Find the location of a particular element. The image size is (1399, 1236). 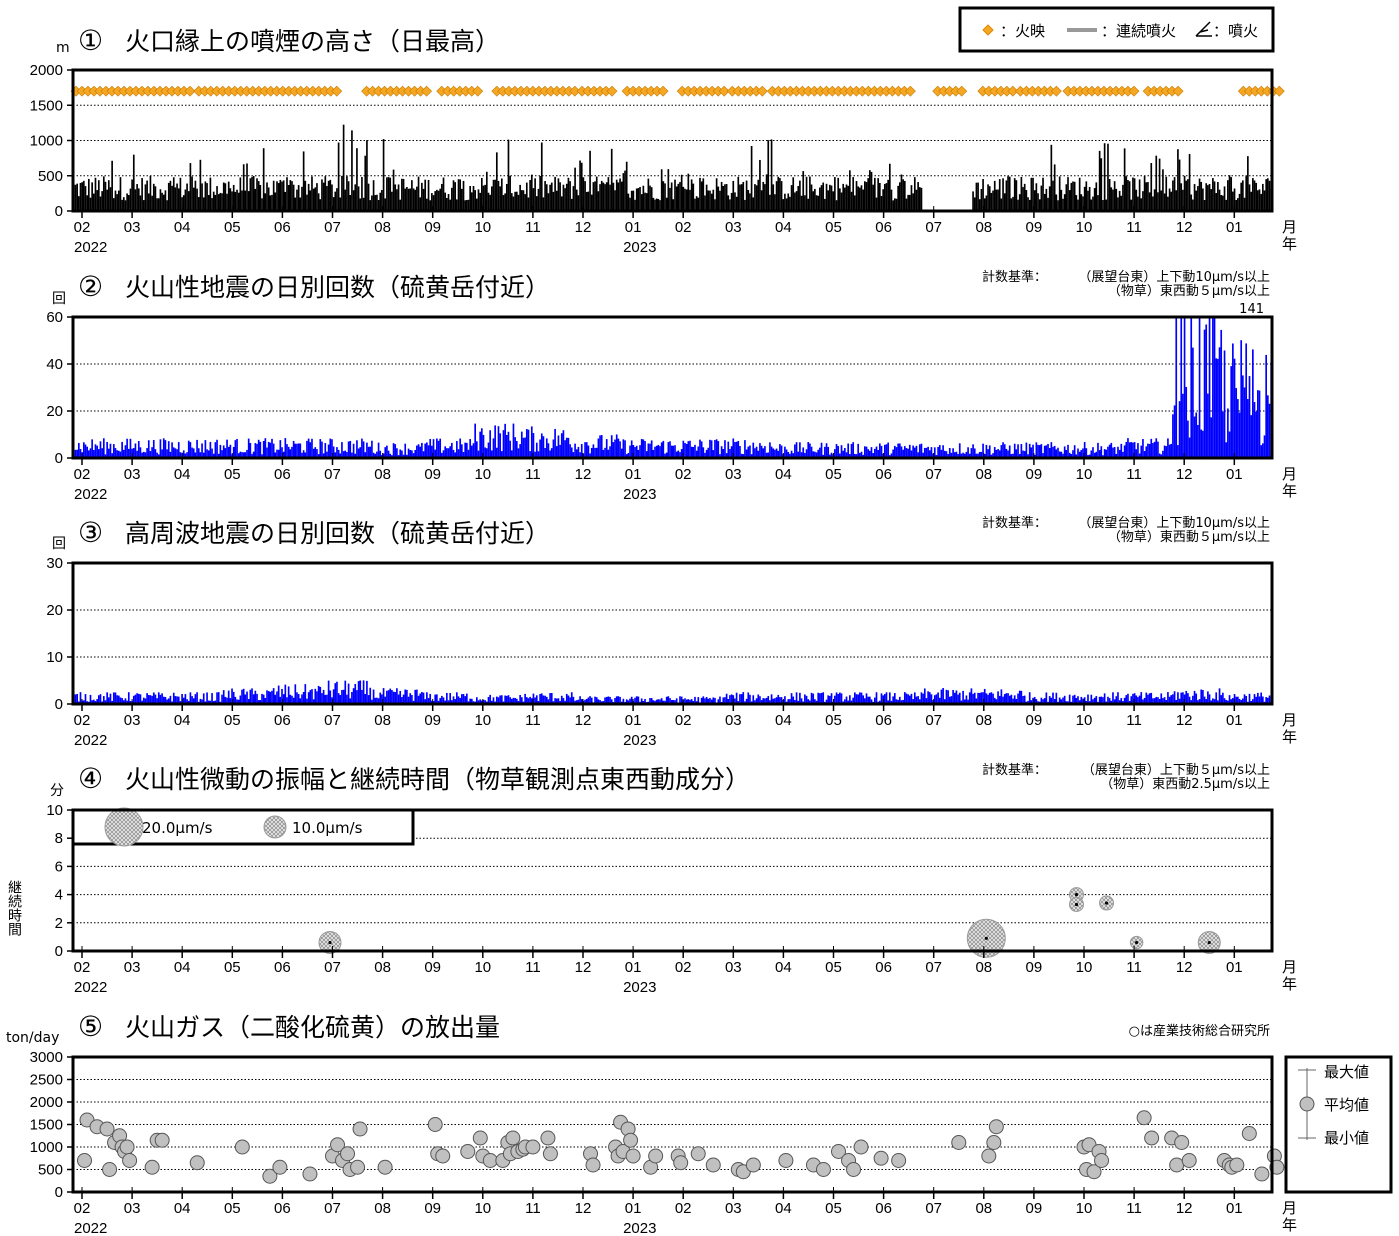

x-tick-label: 07 is located at coordinates (933, 967).